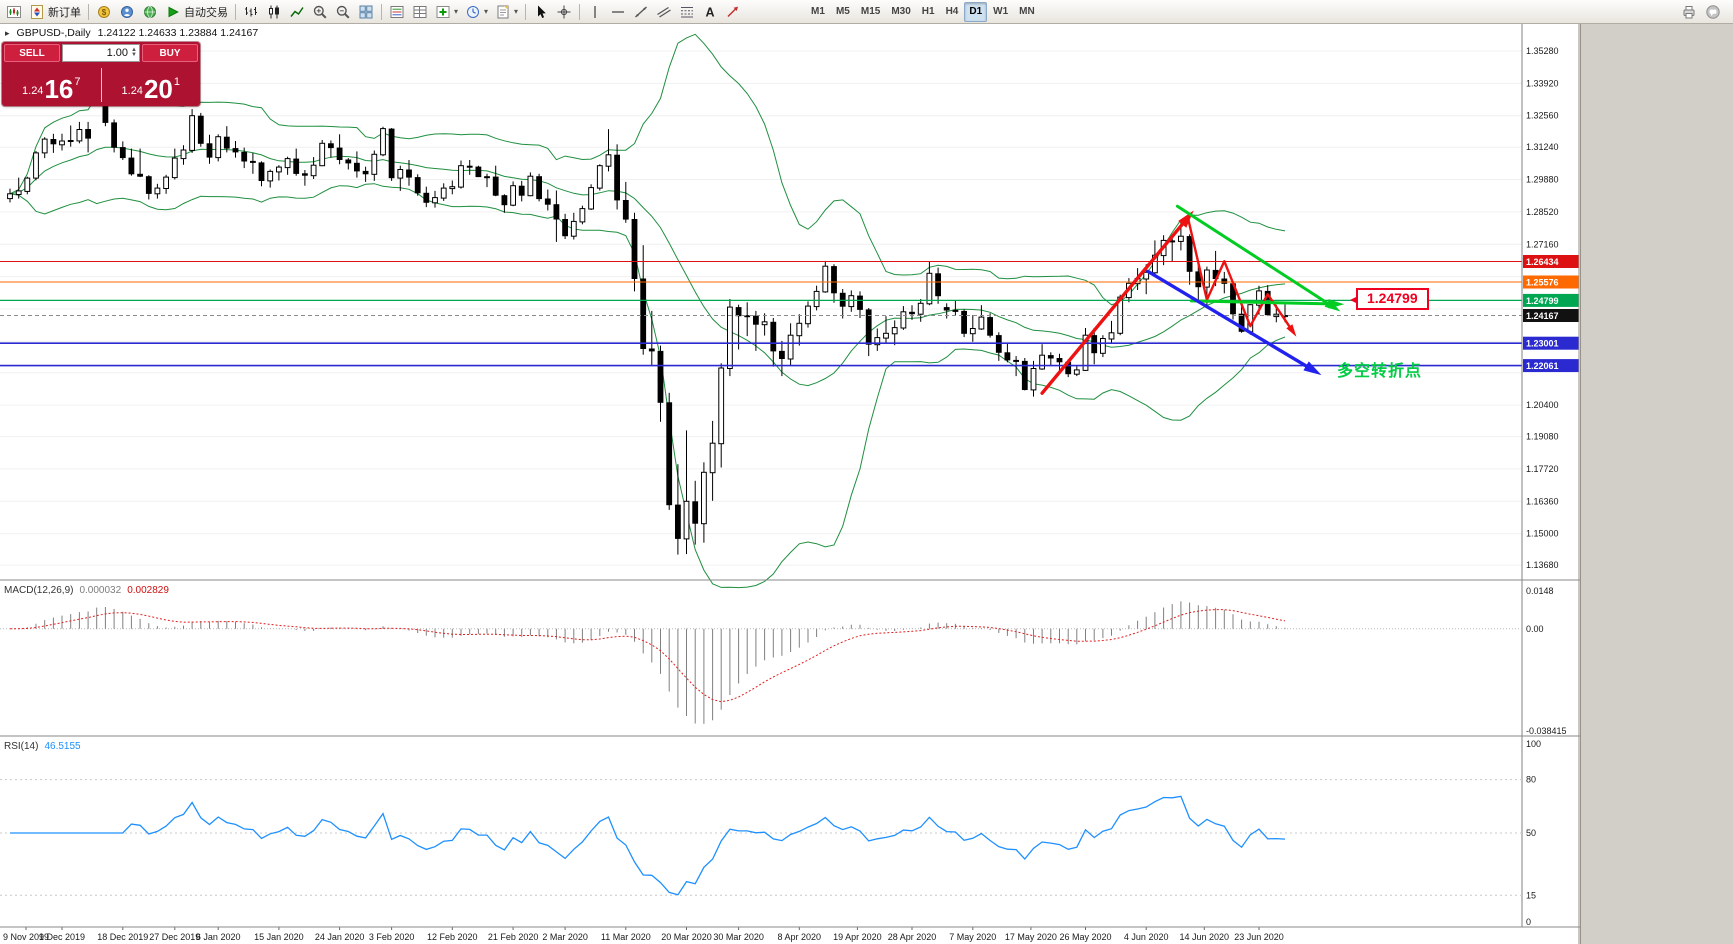 The width and height of the screenshot is (1733, 944). What do you see at coordinates (343, 12) in the screenshot?
I see `zoom-out-button` at bounding box center [343, 12].